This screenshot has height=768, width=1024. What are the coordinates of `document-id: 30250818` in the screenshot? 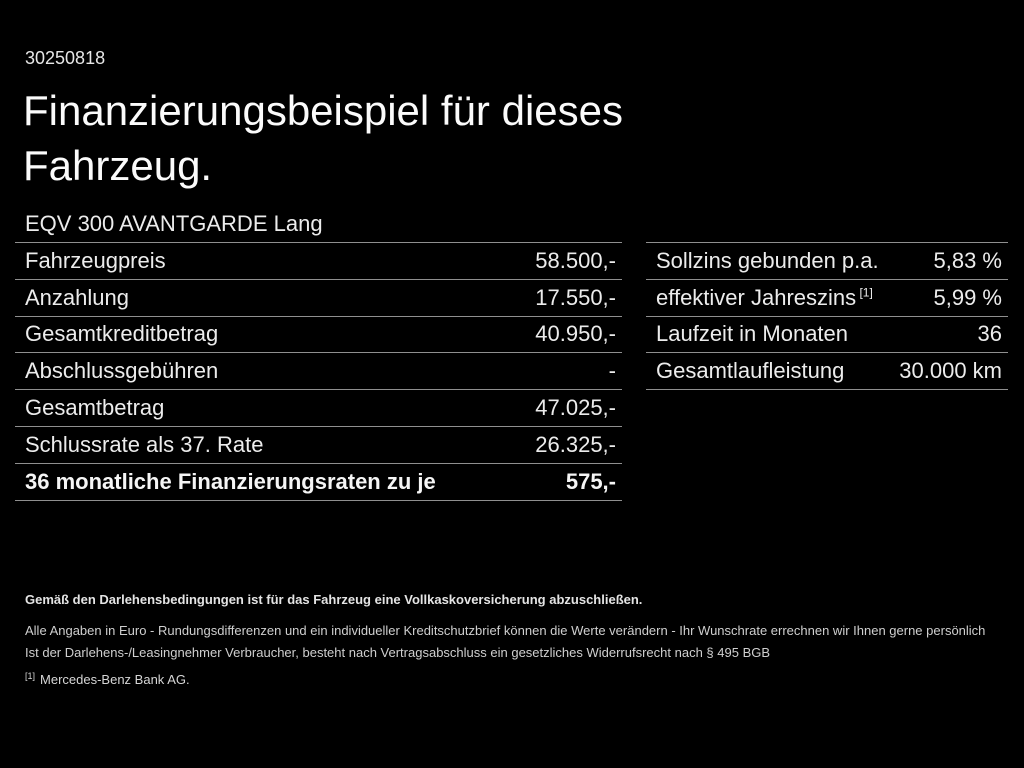 It's located at (65, 58).